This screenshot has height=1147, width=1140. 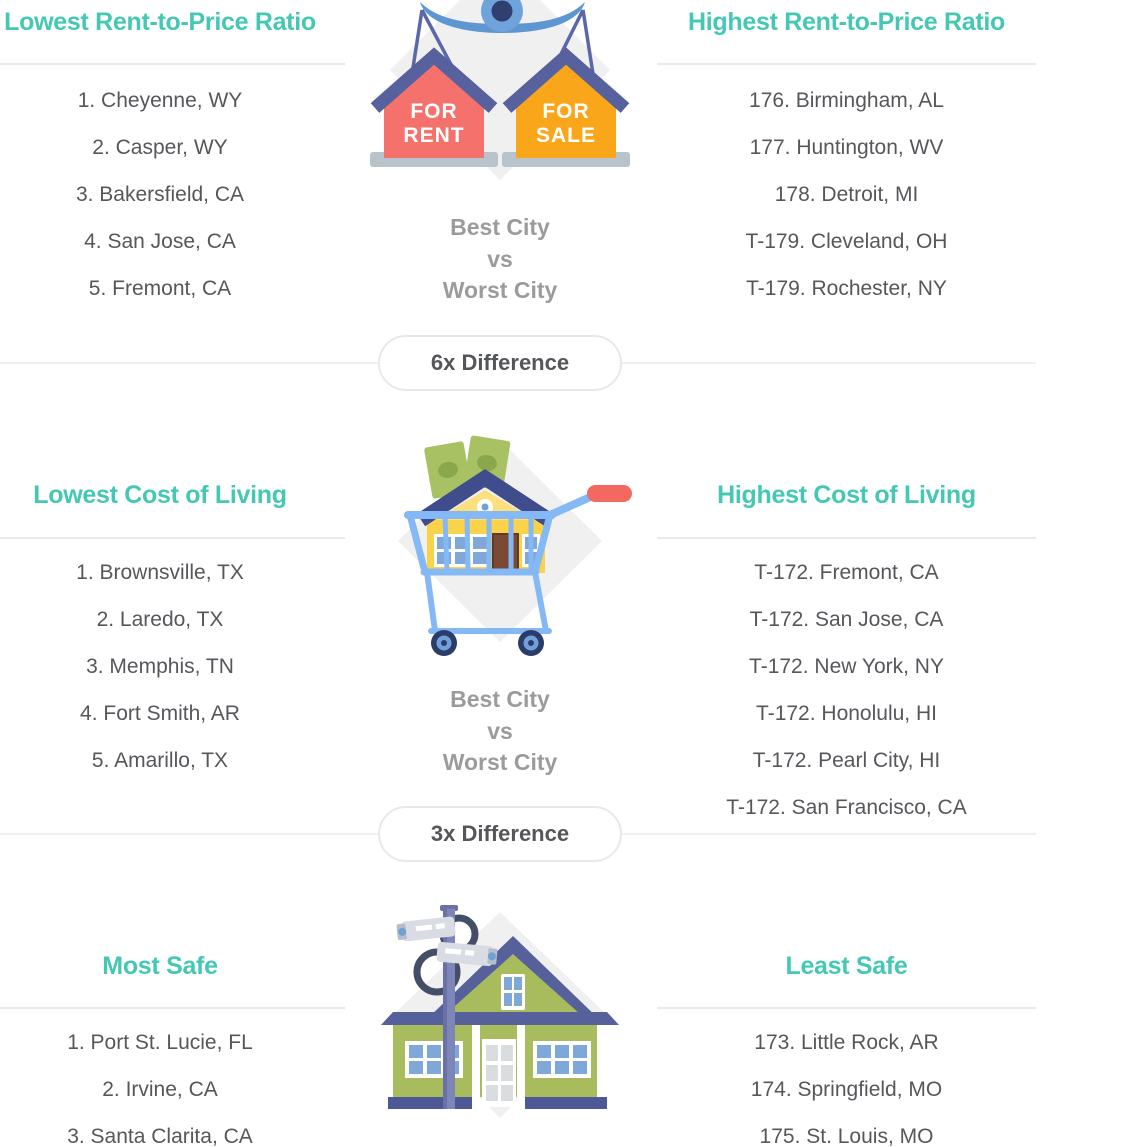 What do you see at coordinates (160, 241) in the screenshot?
I see `ranking-item: 4. San Jose, CA` at bounding box center [160, 241].